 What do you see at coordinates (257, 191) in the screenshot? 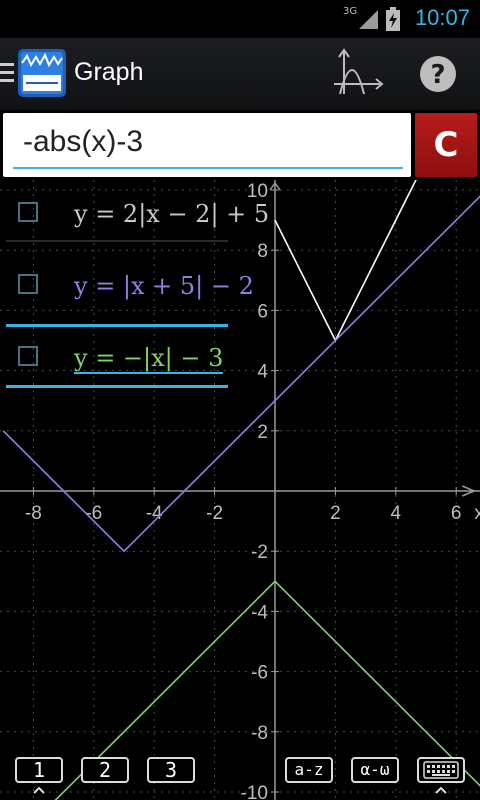
I see `y-tick-label: 10` at bounding box center [257, 191].